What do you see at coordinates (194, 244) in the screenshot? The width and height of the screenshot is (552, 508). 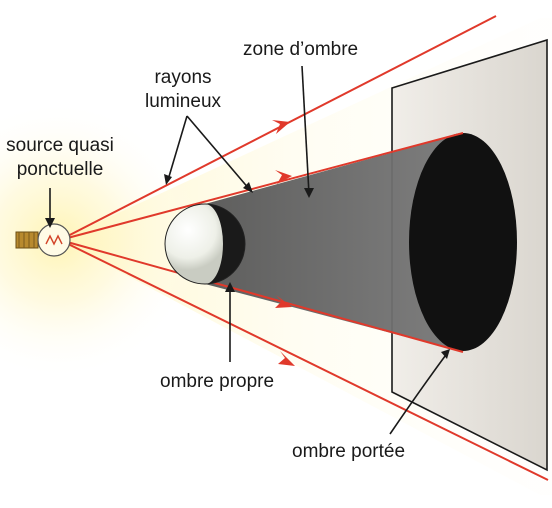 I see `sphere-lit-side` at bounding box center [194, 244].